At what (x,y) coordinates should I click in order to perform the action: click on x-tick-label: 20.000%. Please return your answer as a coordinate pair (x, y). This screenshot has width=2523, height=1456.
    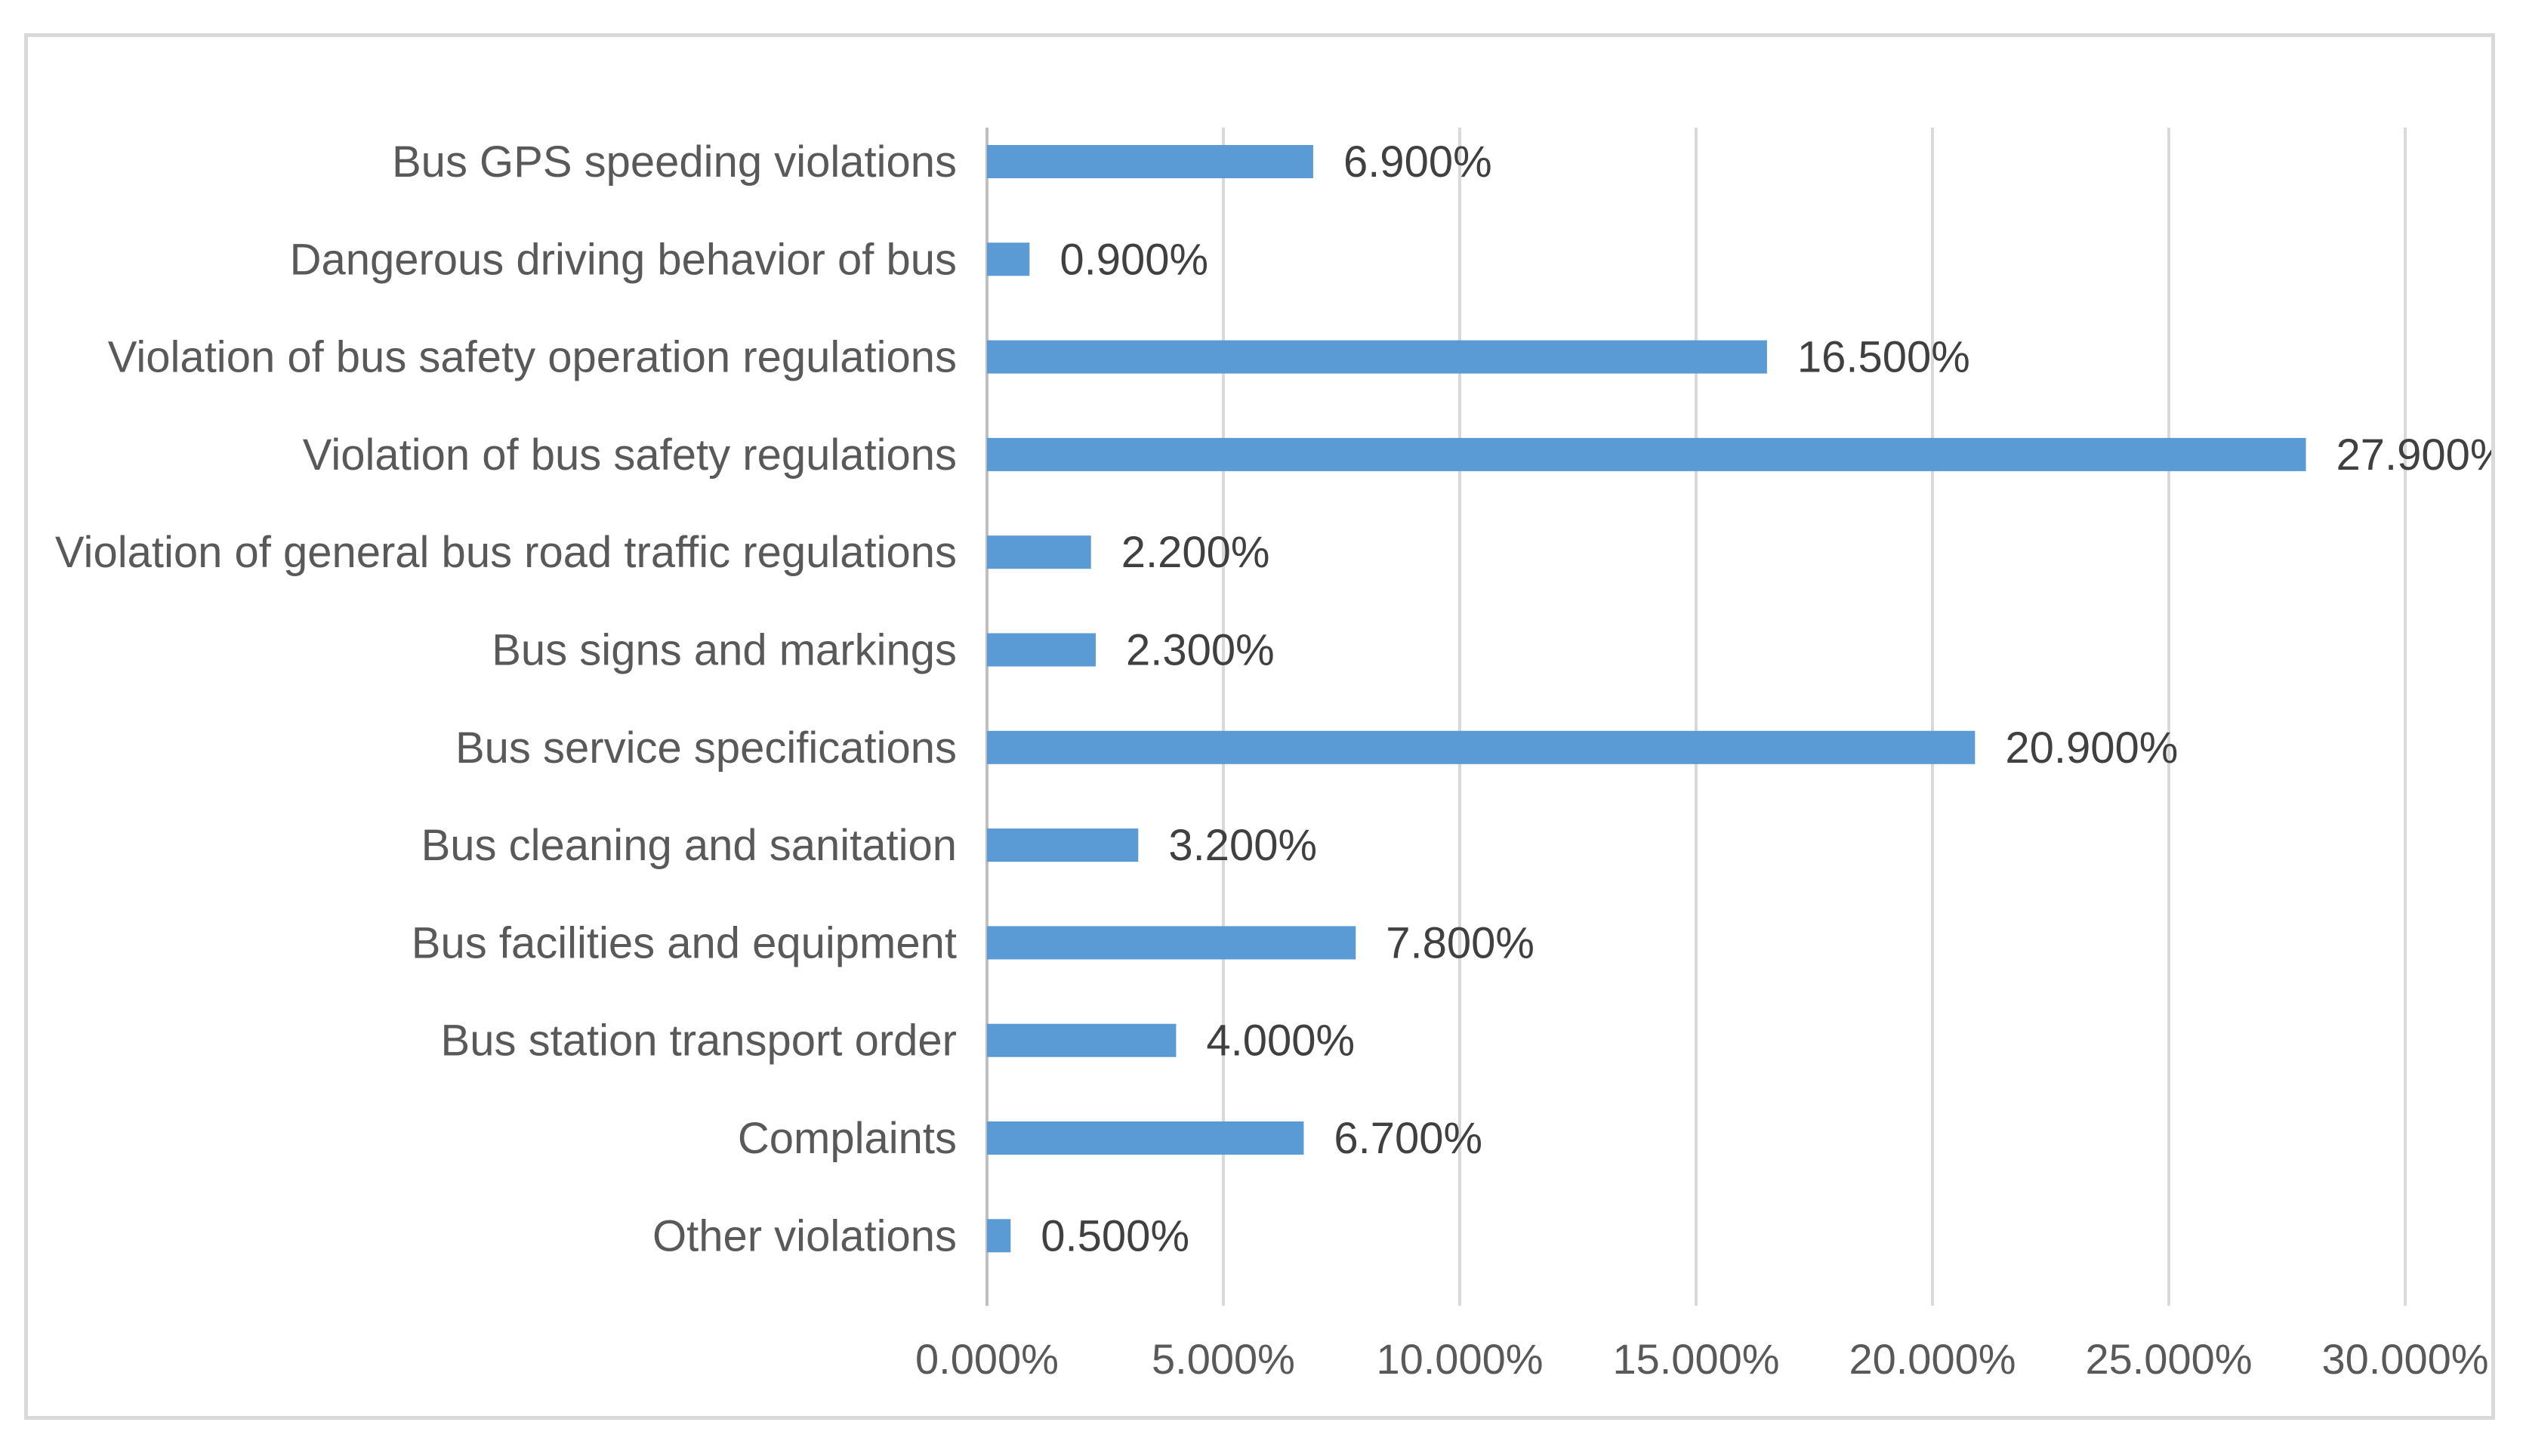
    Looking at the image, I should click on (1932, 1359).